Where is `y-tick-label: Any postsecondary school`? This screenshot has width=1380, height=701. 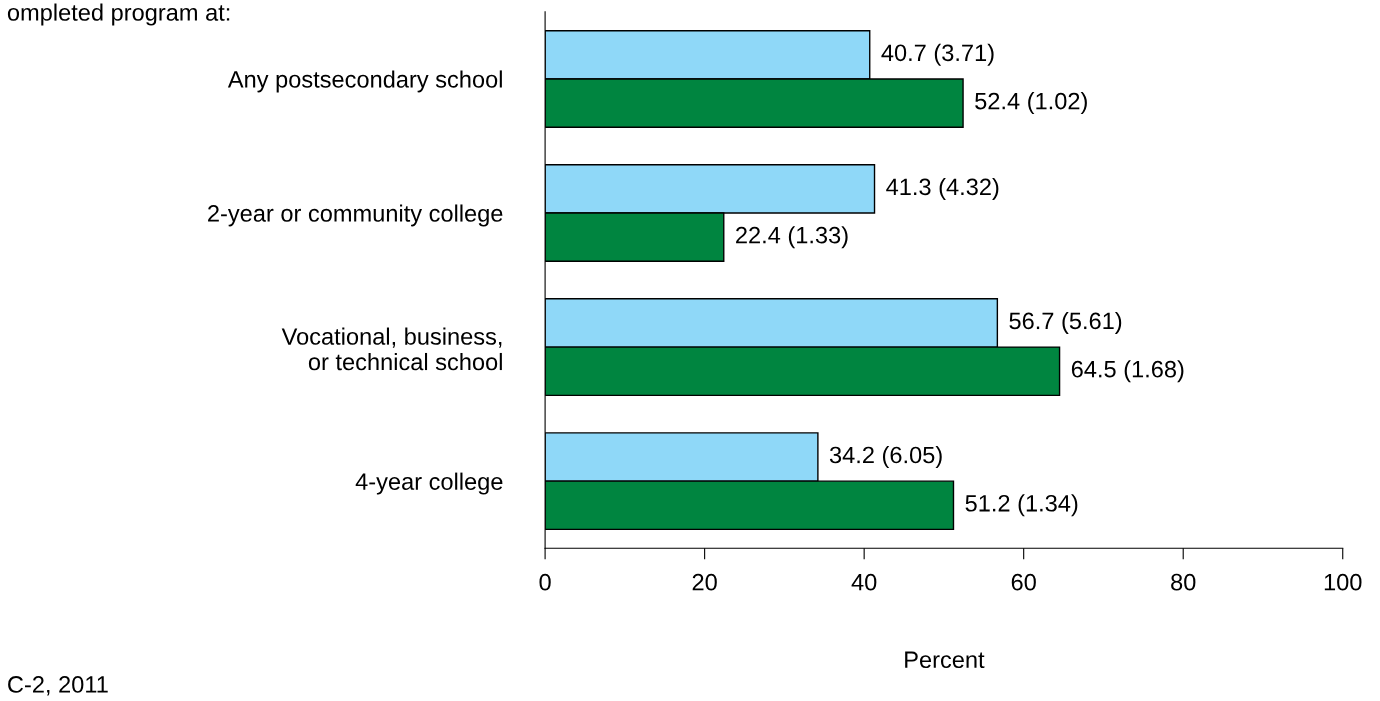
y-tick-label: Any postsecondary school is located at coordinates (364, 81).